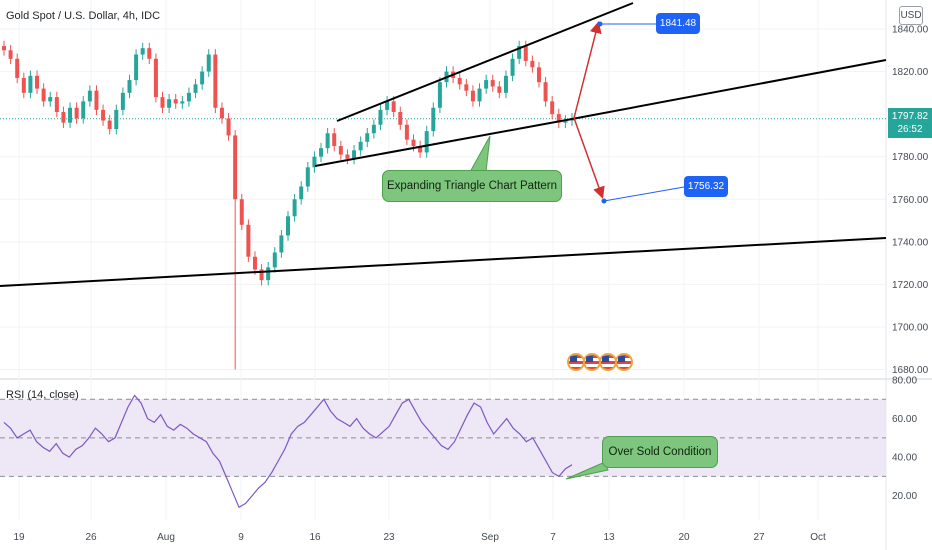  What do you see at coordinates (684, 537) in the screenshot?
I see `time-tick-label: 20` at bounding box center [684, 537].